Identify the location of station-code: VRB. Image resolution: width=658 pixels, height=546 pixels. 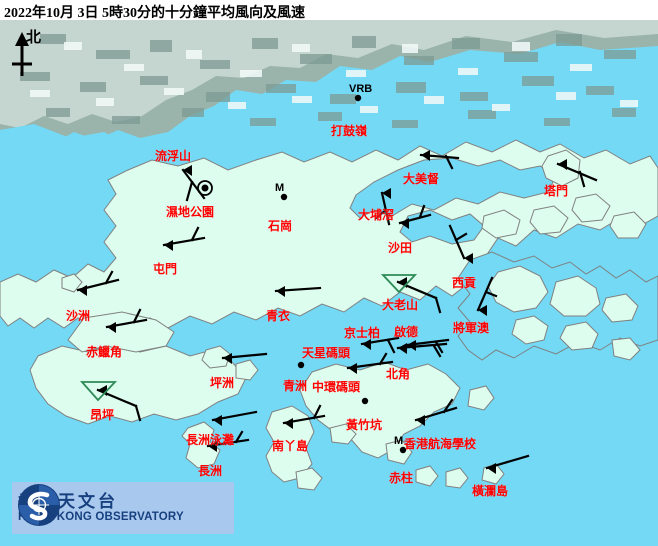
(361, 89).